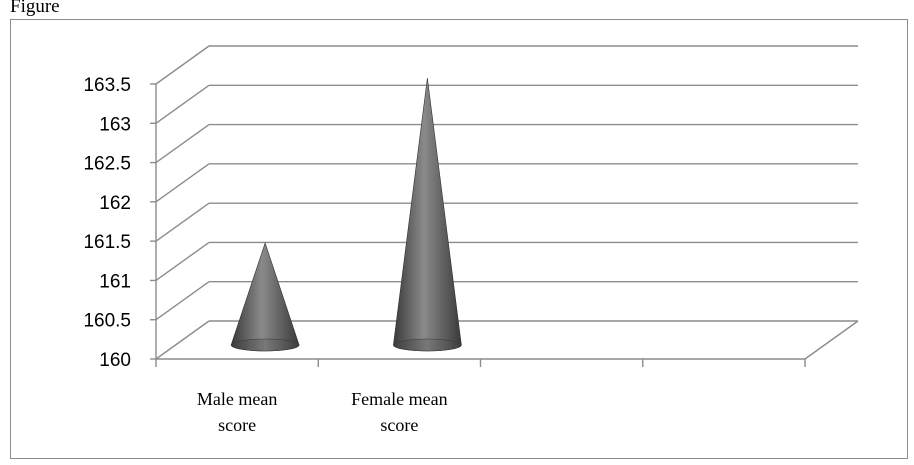 The image size is (914, 465). I want to click on x-category-label: Male mean, so click(237, 399).